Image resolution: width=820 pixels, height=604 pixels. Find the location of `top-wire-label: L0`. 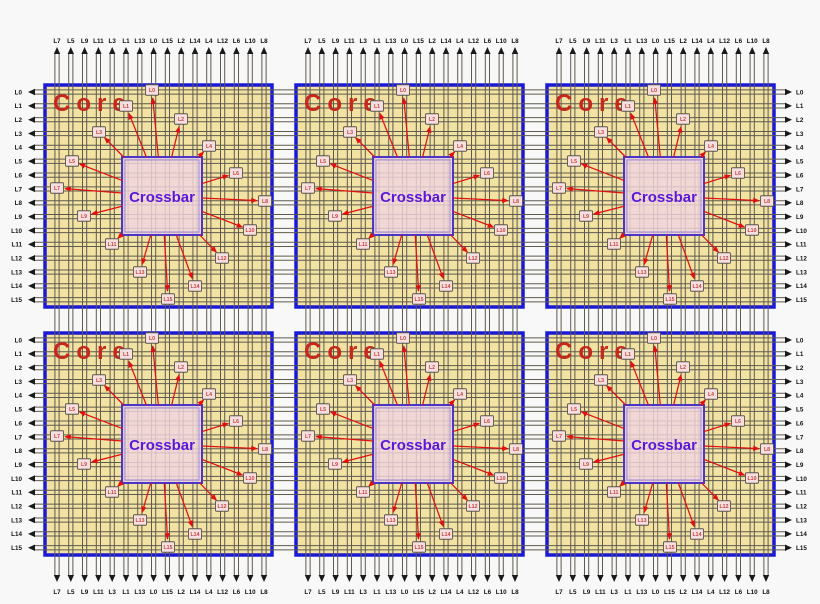

top-wire-label: L0 is located at coordinates (405, 41).